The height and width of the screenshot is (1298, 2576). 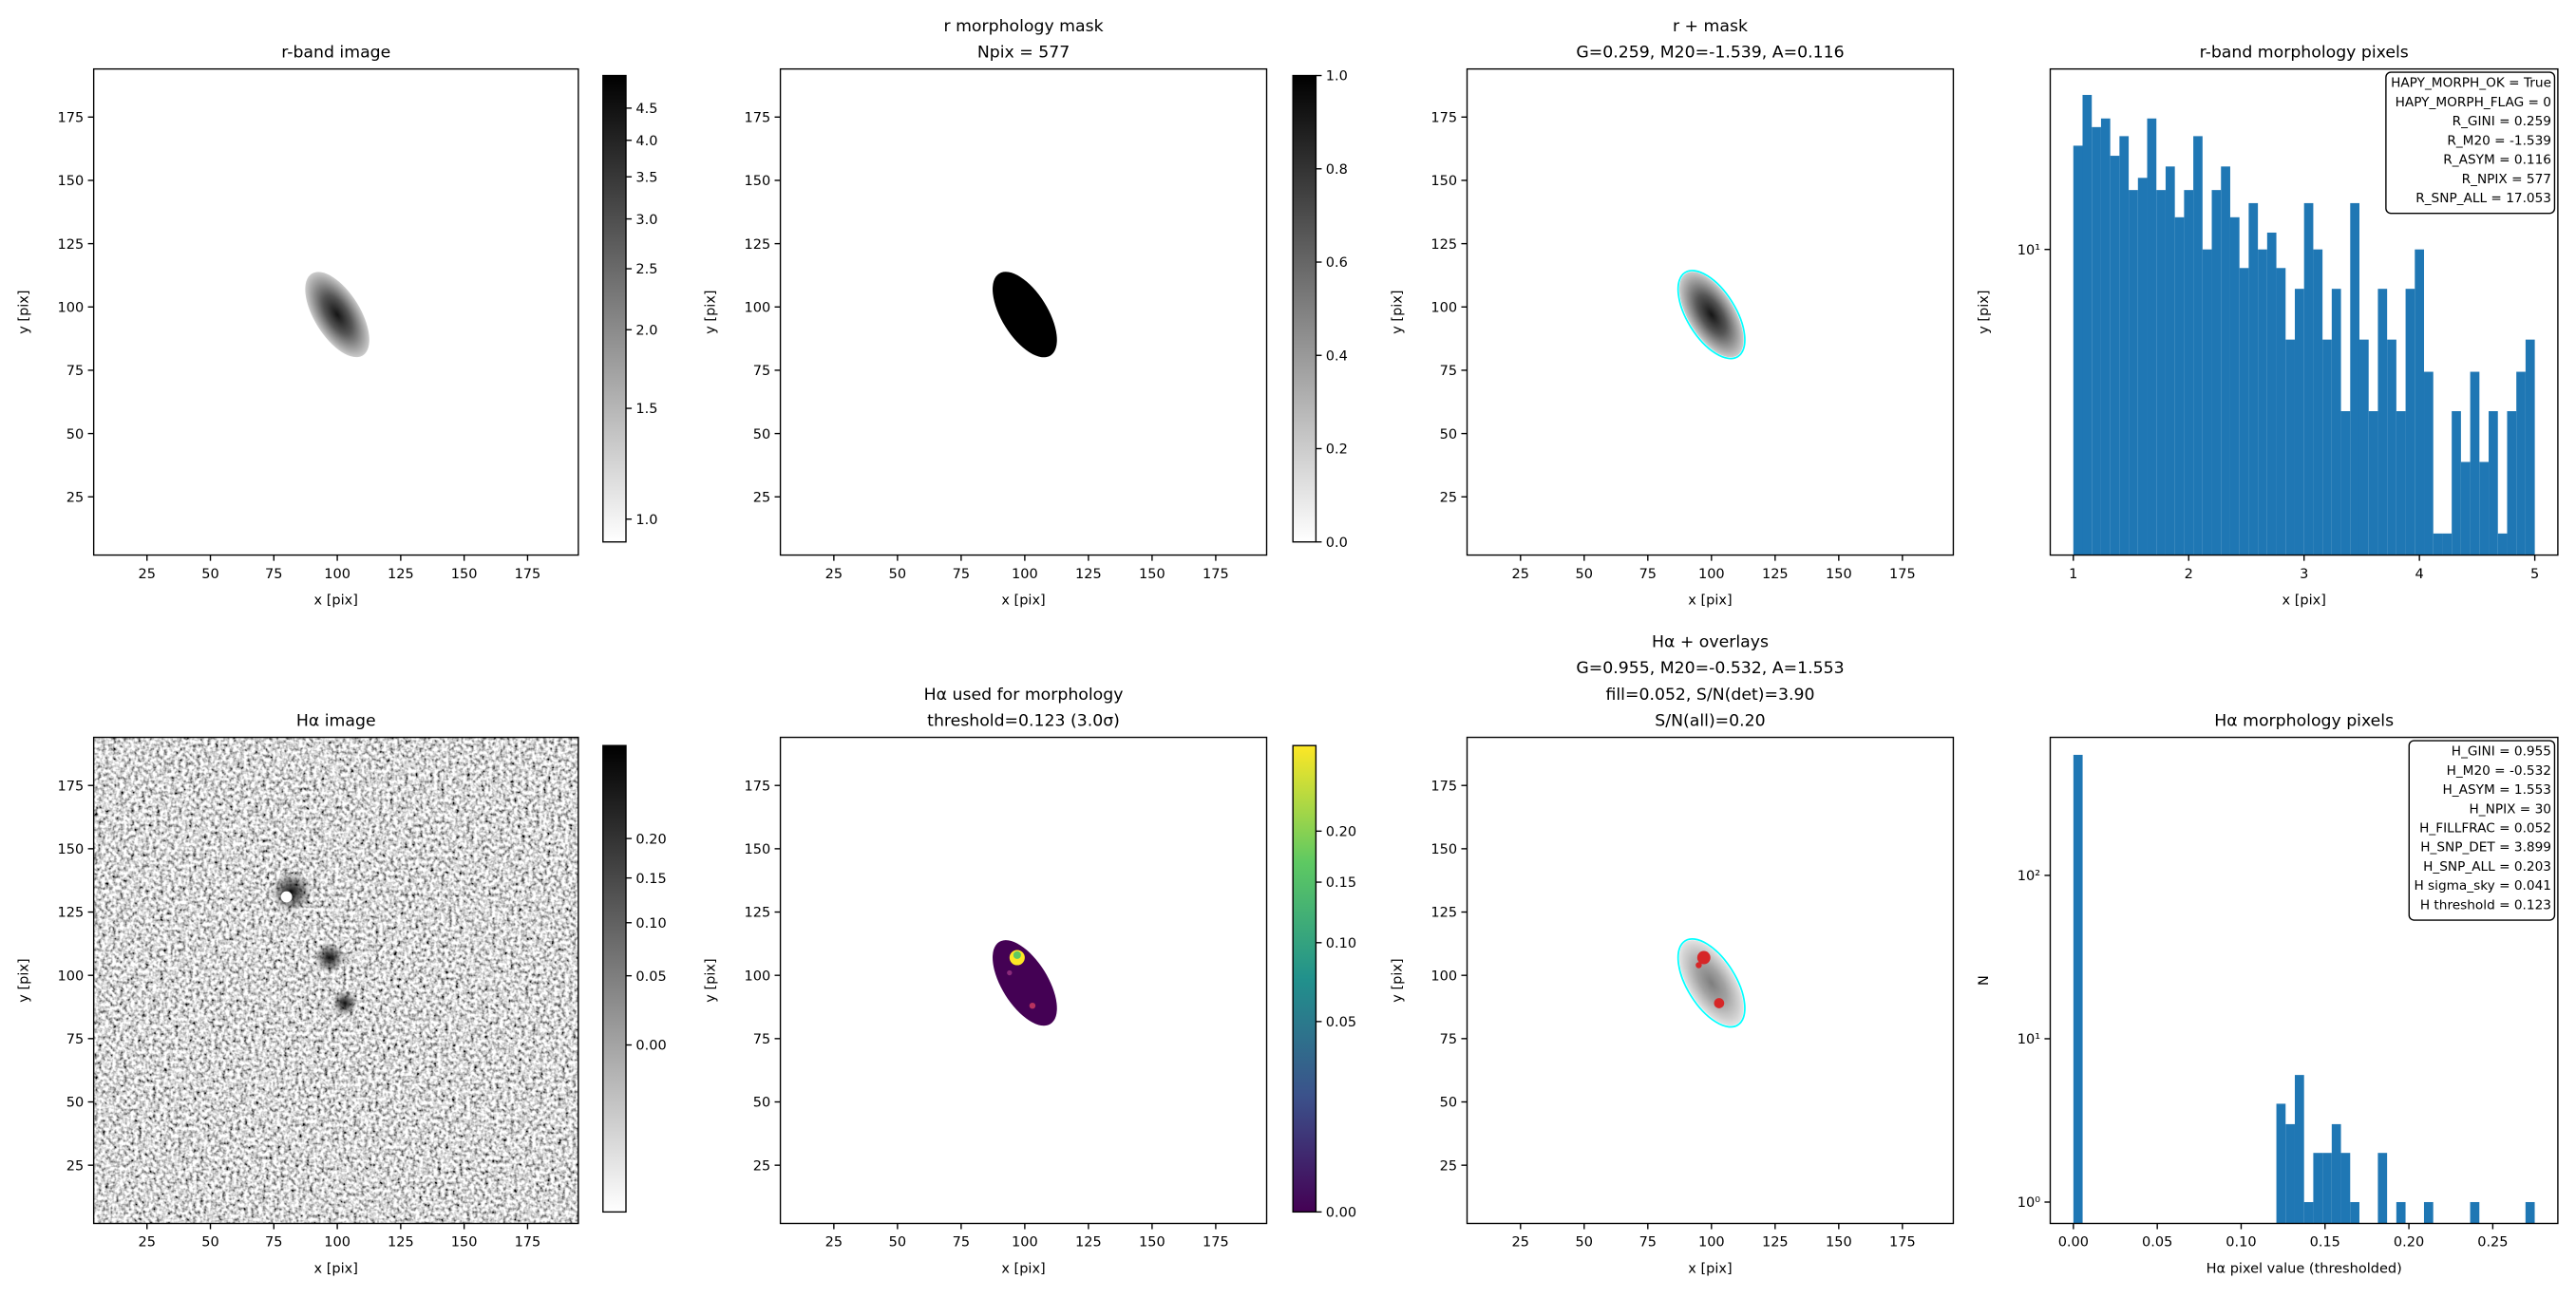 I want to click on annotation-line: R_NPIX = 577, so click(x=2506, y=179).